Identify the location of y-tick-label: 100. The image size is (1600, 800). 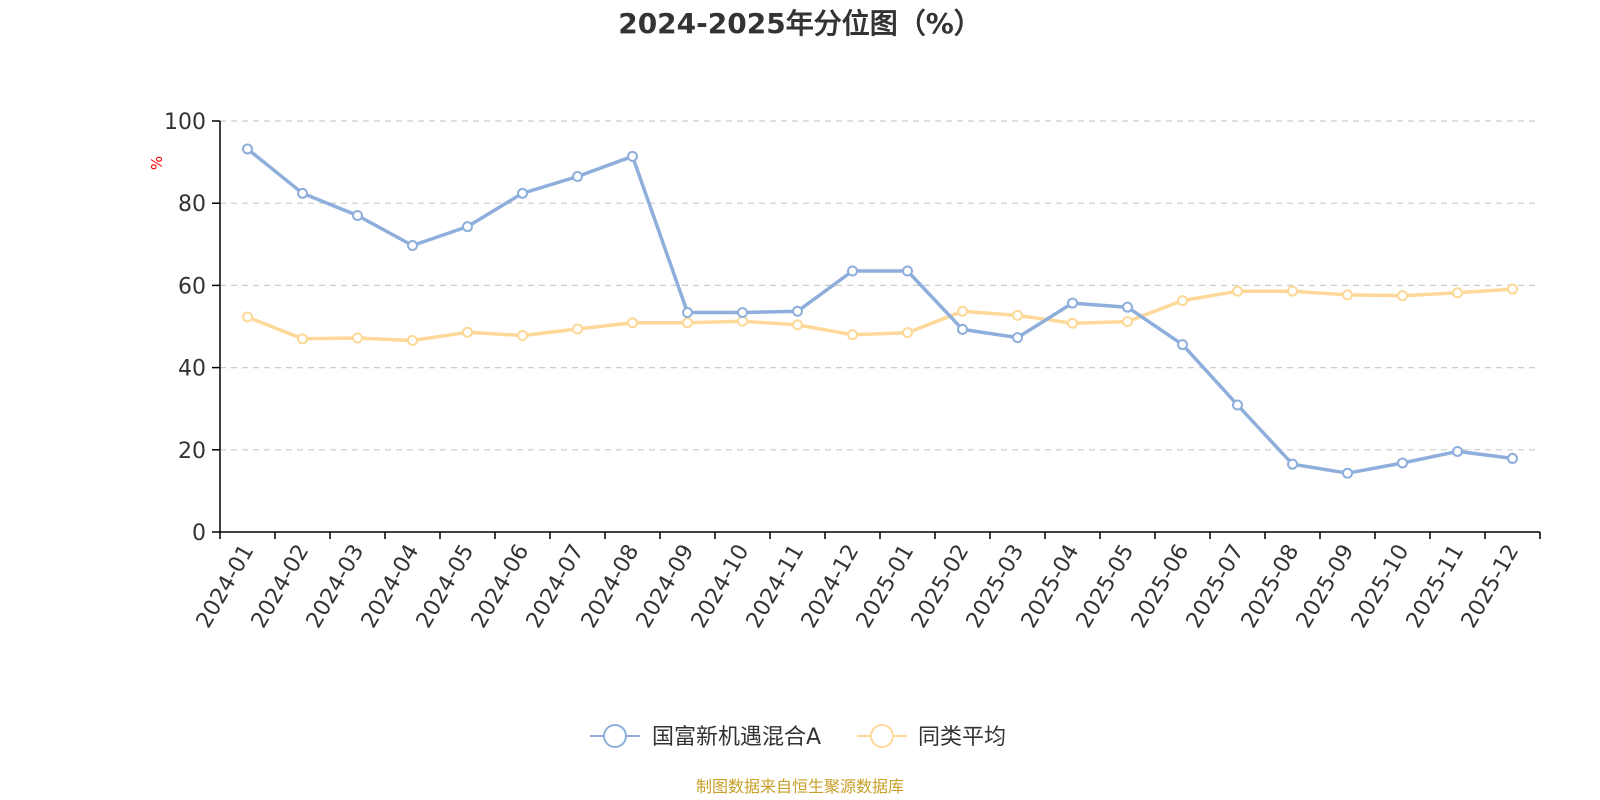
(185, 122).